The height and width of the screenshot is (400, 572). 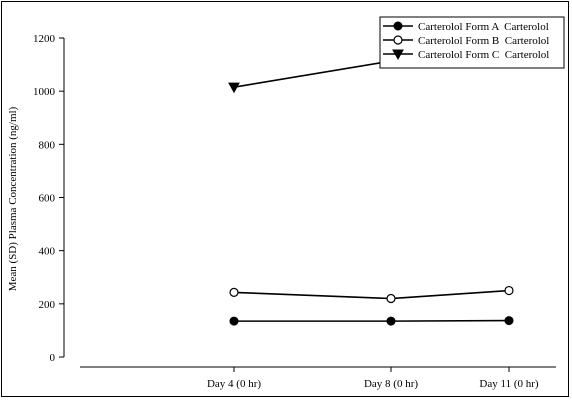 What do you see at coordinates (47, 199) in the screenshot?
I see `y-tick-label: 600` at bounding box center [47, 199].